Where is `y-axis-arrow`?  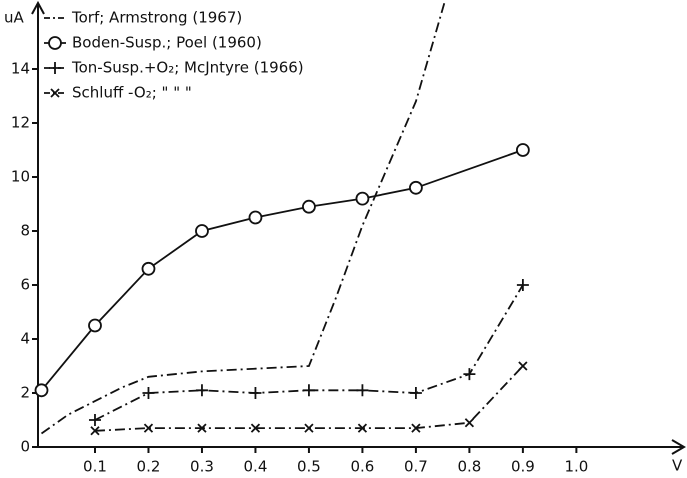 y-axis-arrow is located at coordinates (38, 7).